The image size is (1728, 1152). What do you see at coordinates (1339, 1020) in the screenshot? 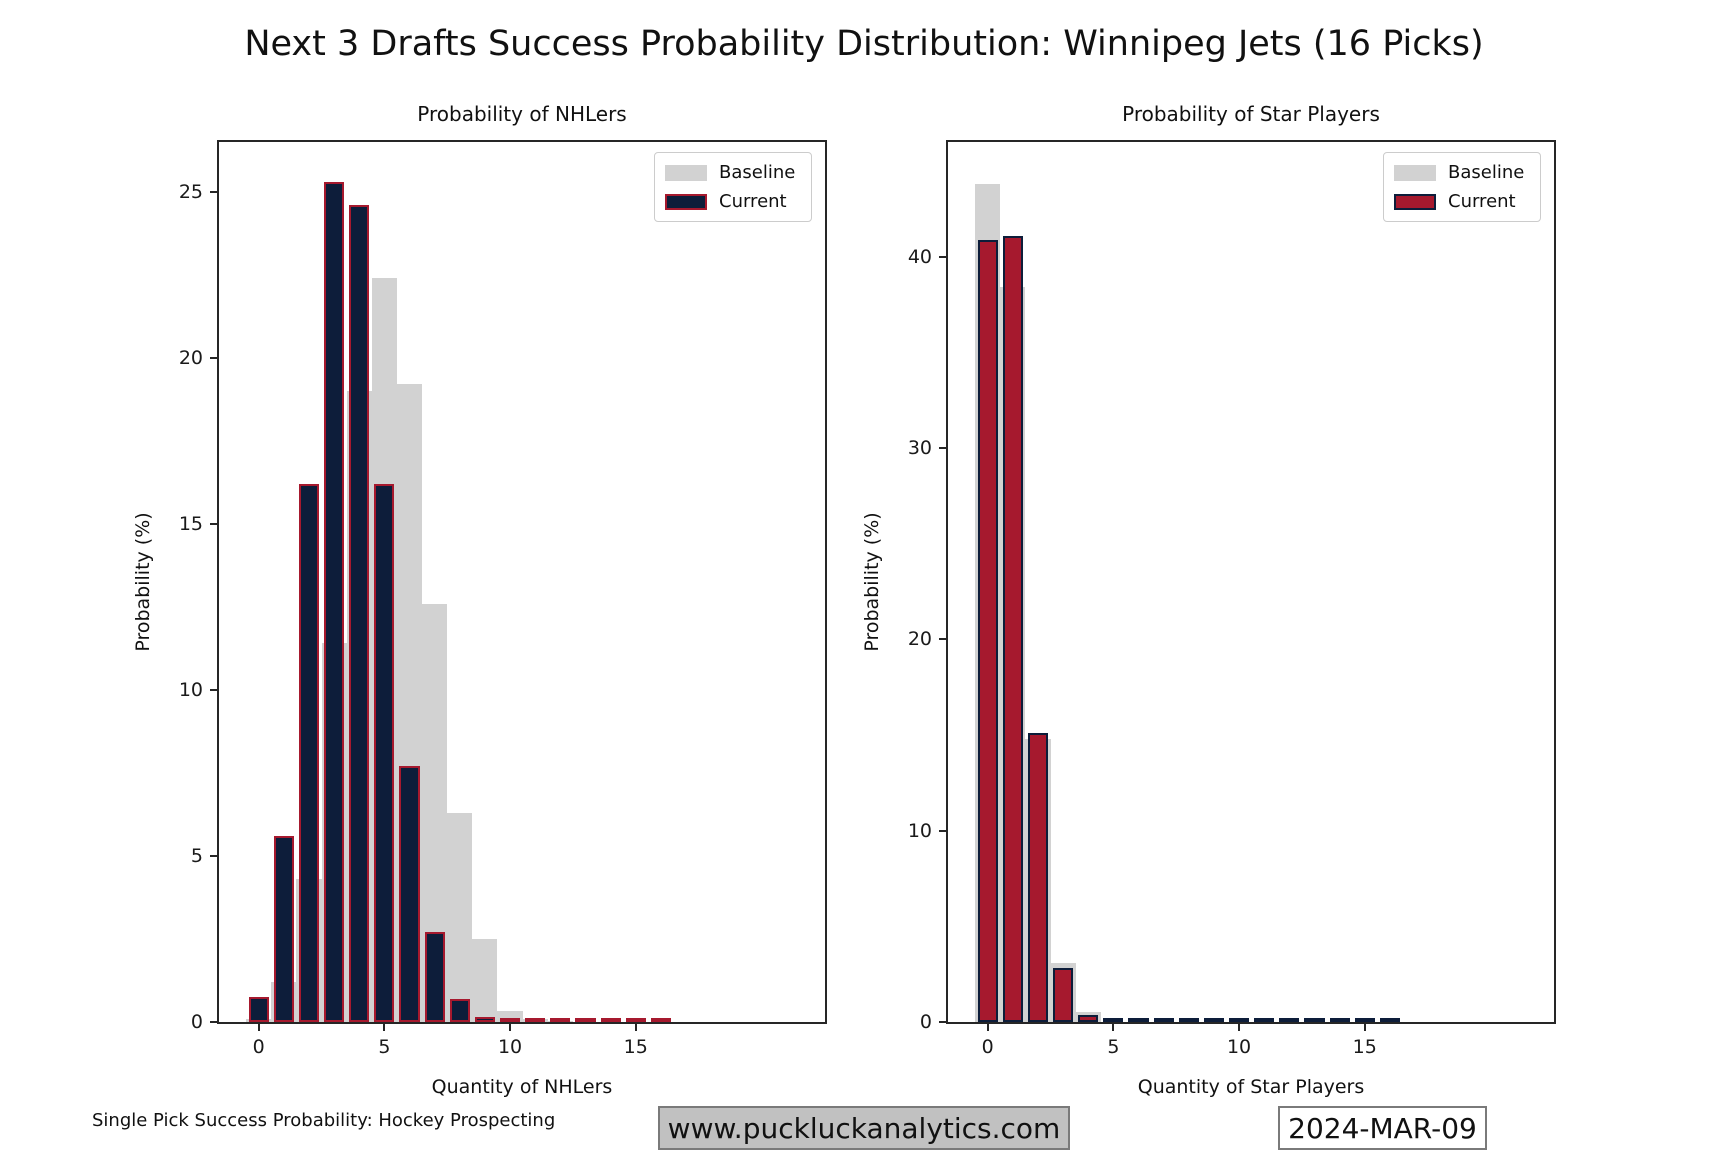
I see `current-bar-x14` at bounding box center [1339, 1020].